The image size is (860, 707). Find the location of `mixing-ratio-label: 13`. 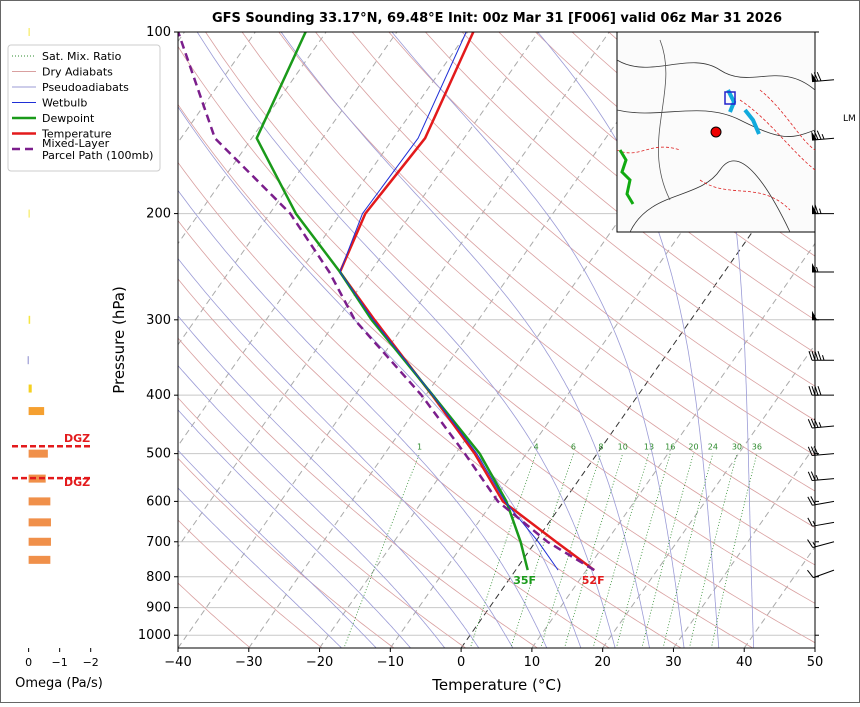

mixing-ratio-label: 13 is located at coordinates (649, 447).